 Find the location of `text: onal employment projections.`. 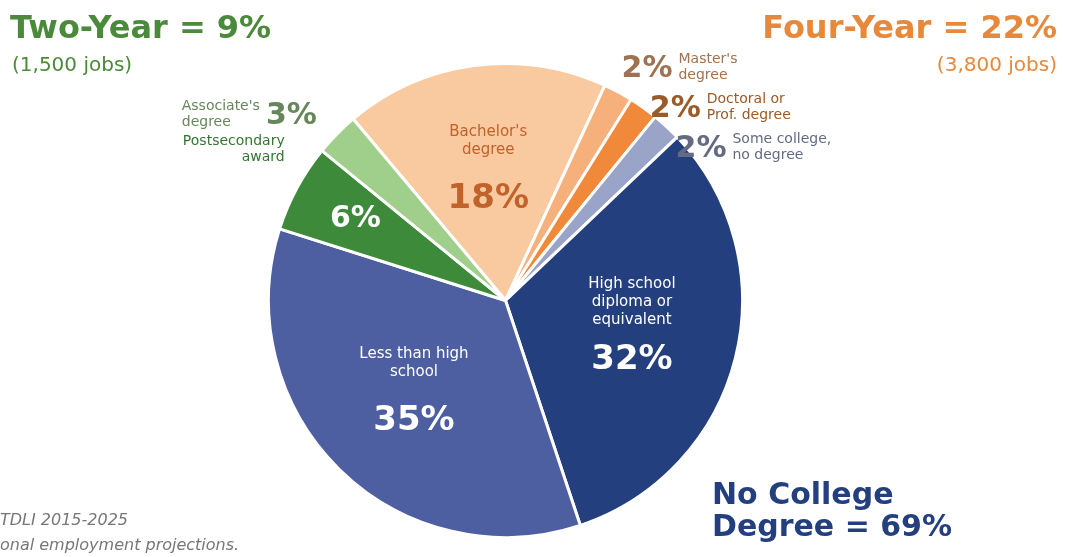

text: onal employment projections. is located at coordinates (120, 544).